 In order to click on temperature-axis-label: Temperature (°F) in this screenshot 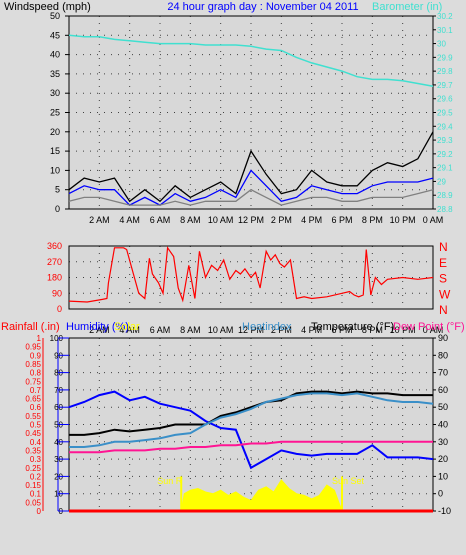, I will do `click(352, 327)`.